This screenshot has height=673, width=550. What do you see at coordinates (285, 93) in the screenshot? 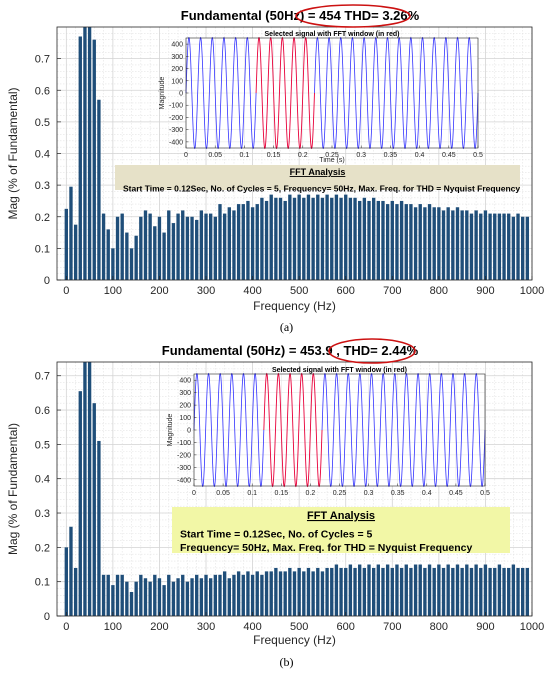
I see `fft-window-line` at bounding box center [285, 93].